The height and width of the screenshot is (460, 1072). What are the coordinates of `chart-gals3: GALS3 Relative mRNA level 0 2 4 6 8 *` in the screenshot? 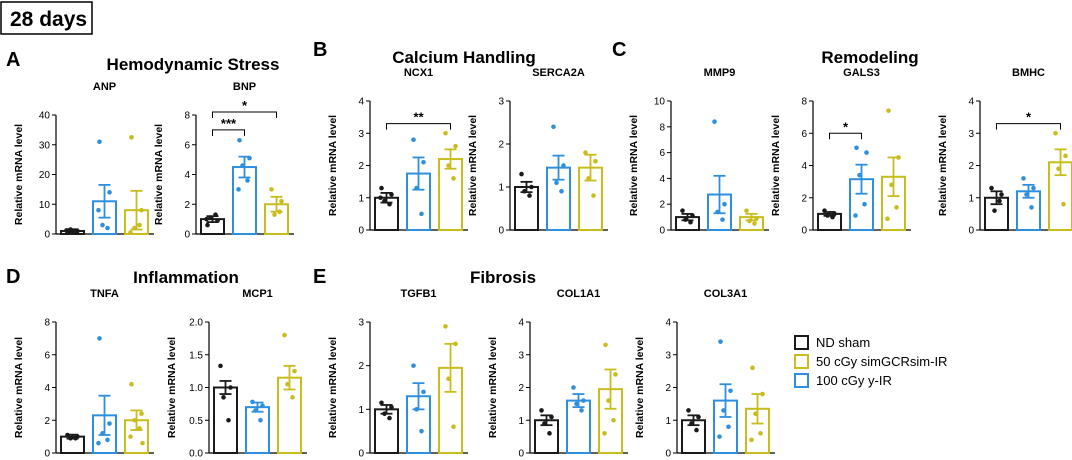 It's located at (840, 152).